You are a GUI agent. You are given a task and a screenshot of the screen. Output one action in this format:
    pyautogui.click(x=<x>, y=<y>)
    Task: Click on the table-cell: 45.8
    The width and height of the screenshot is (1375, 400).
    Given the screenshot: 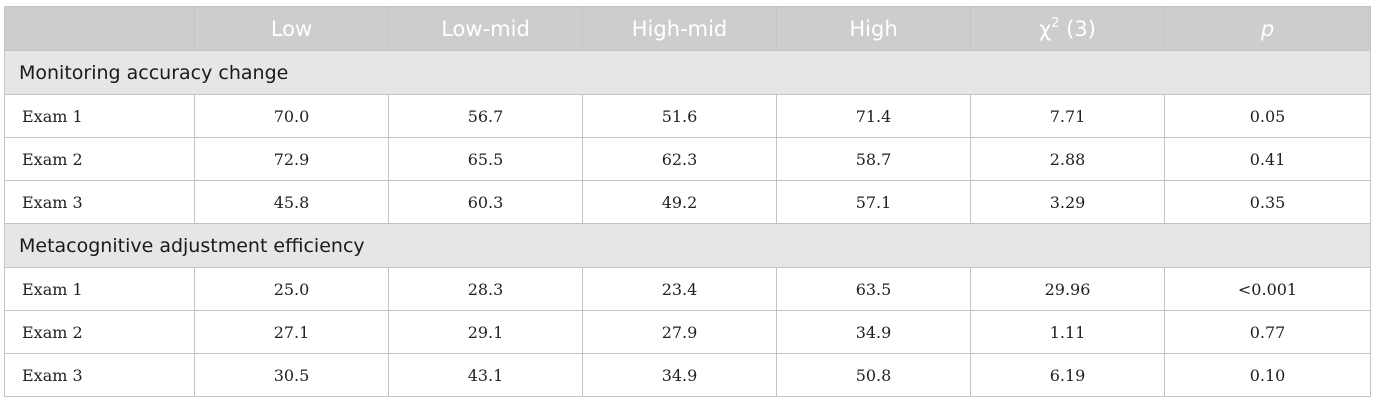 What is the action you would take?
    pyautogui.click(x=291, y=202)
    